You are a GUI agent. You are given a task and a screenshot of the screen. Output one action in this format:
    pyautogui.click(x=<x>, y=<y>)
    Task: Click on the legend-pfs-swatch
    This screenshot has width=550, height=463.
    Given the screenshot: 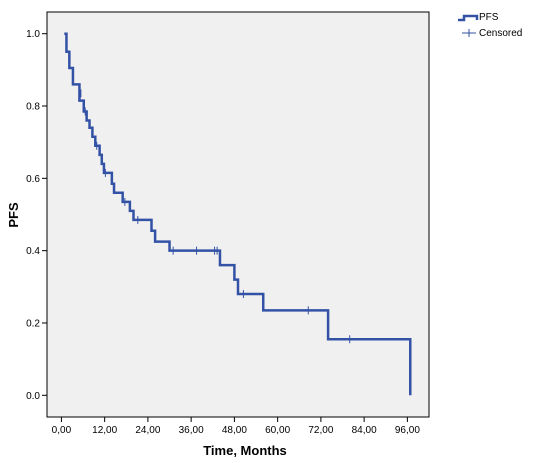 What is the action you would take?
    pyautogui.click(x=468, y=18)
    